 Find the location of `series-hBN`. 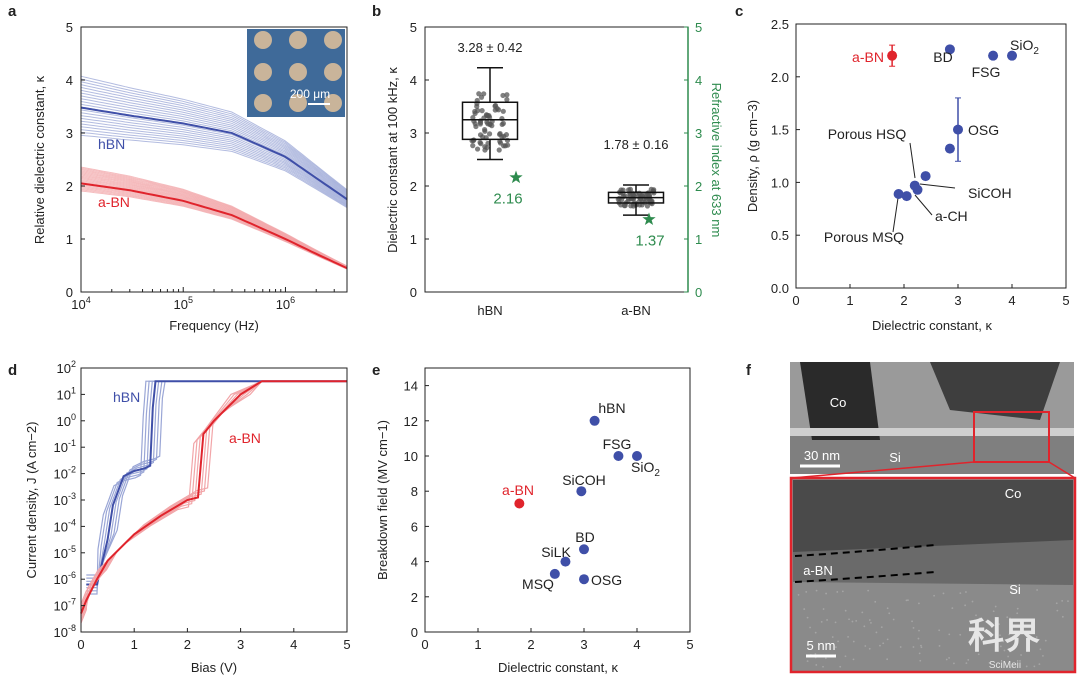

series-hBN is located at coordinates (216, 487).